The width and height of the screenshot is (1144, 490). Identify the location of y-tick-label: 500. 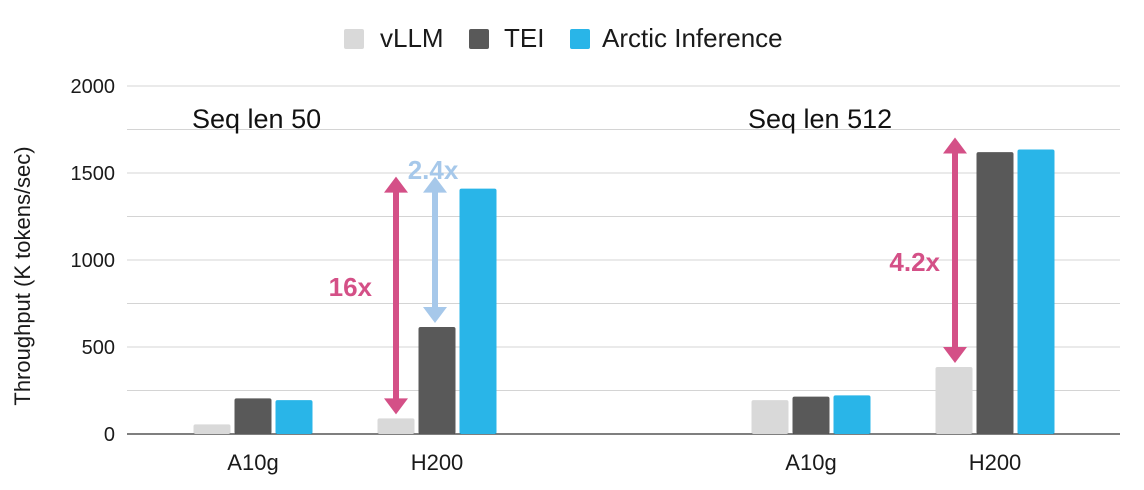
(98, 348).